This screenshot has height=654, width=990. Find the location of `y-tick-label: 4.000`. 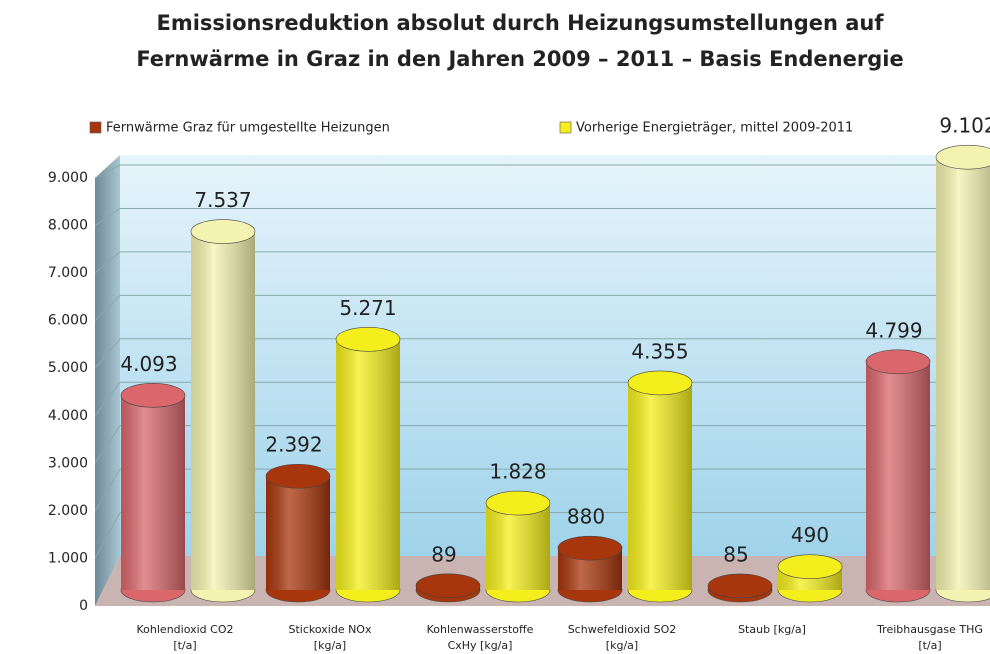

y-tick-label: 4.000 is located at coordinates (68, 416).